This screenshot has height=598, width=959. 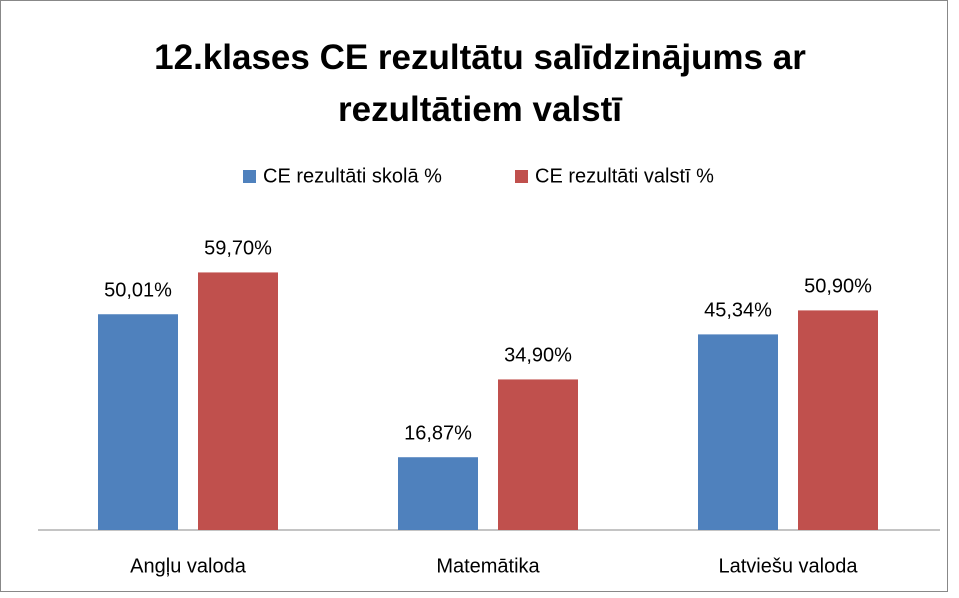 I want to click on value-label: 50,90%, so click(x=838, y=287).